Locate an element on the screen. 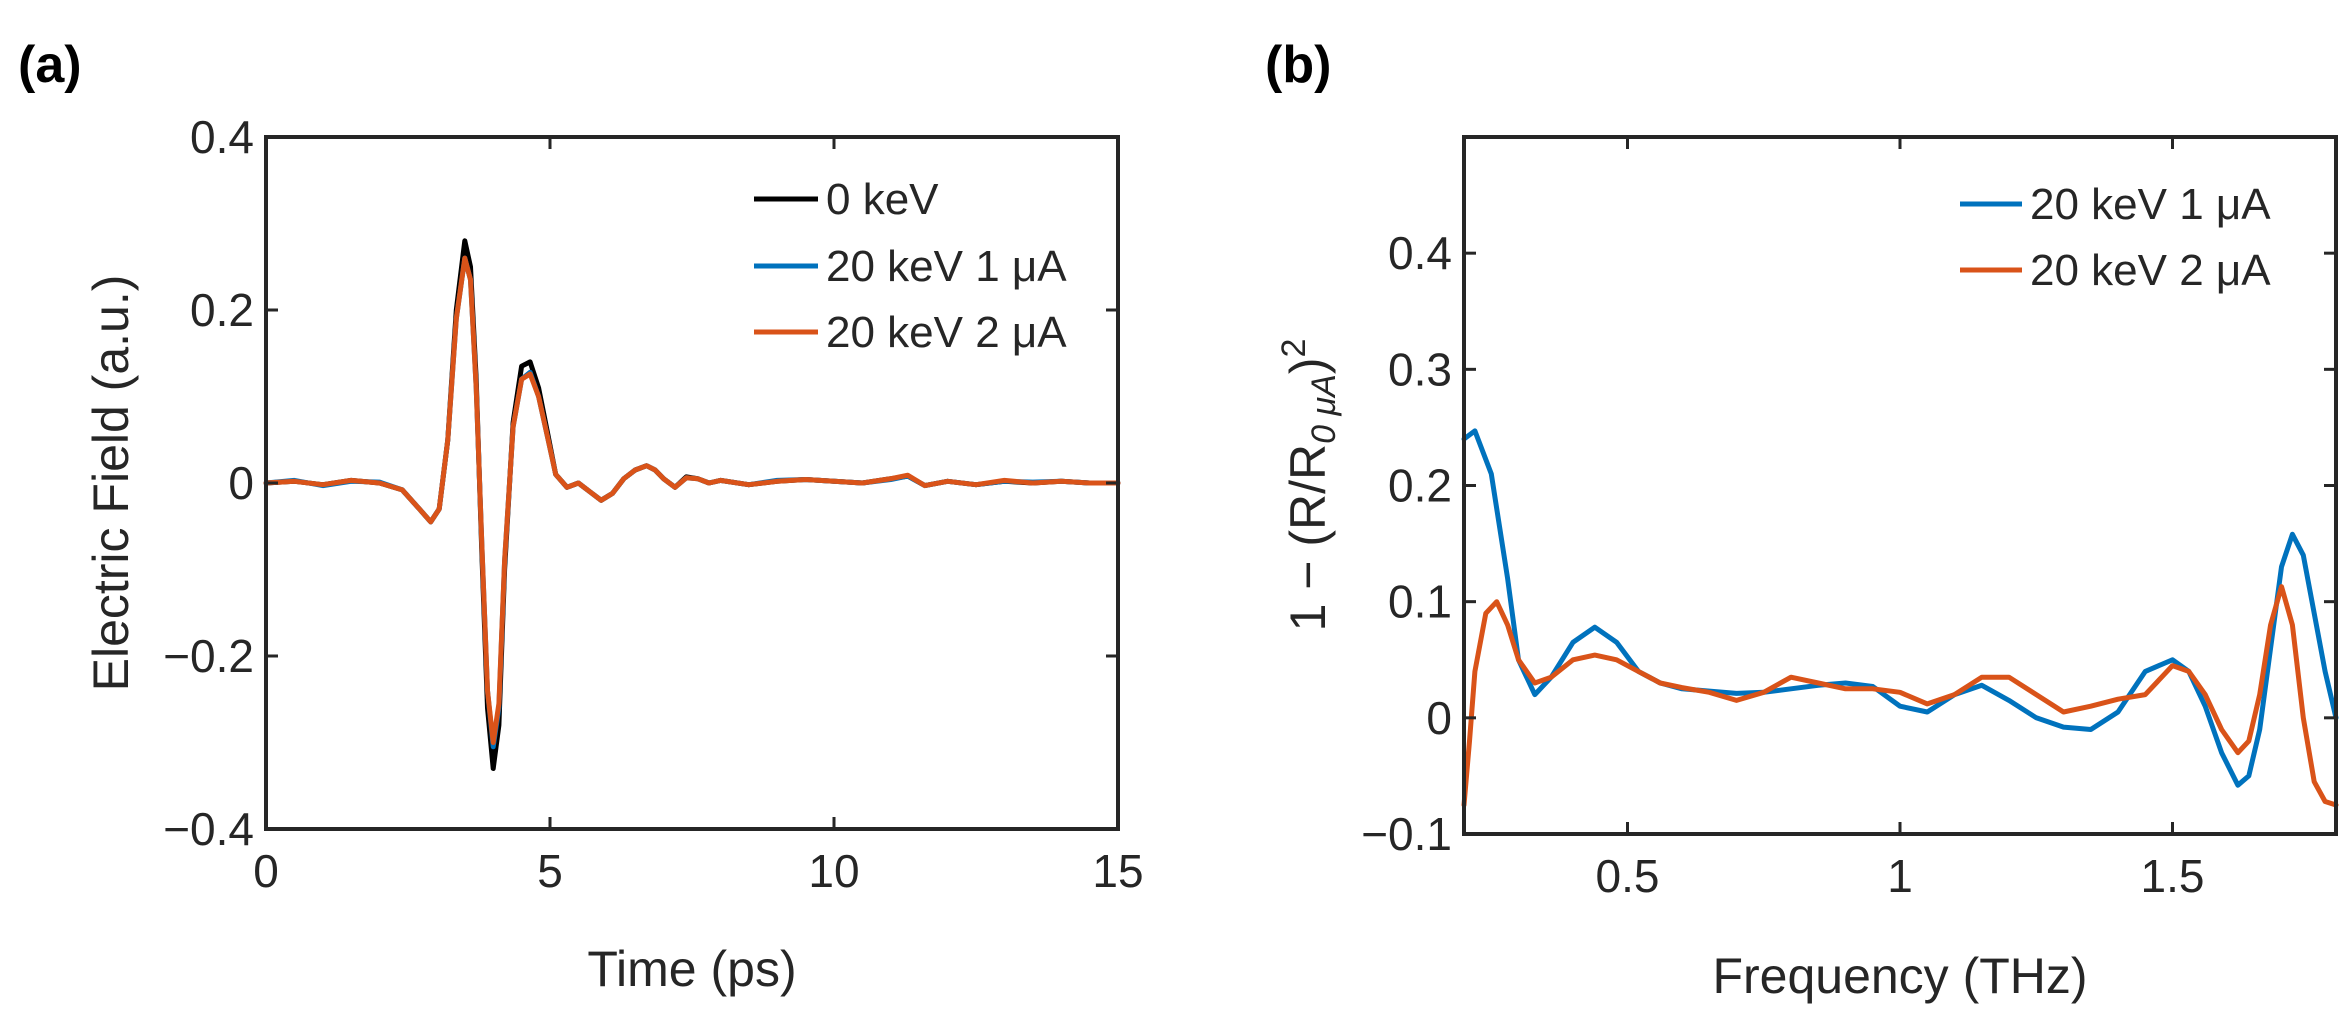 This screenshot has height=1021, width=2352. panel-b-series-lines is located at coordinates (1900, 618).